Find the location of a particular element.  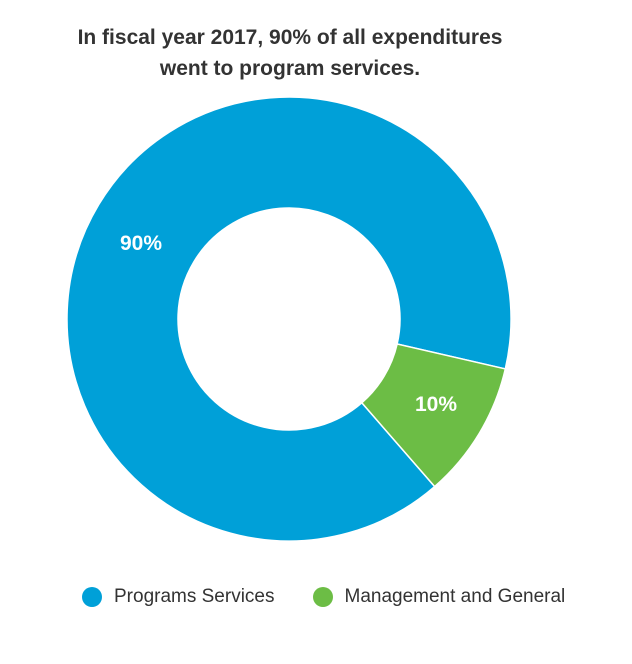

chart-legend: Programs Services Management and General is located at coordinates (342, 597).